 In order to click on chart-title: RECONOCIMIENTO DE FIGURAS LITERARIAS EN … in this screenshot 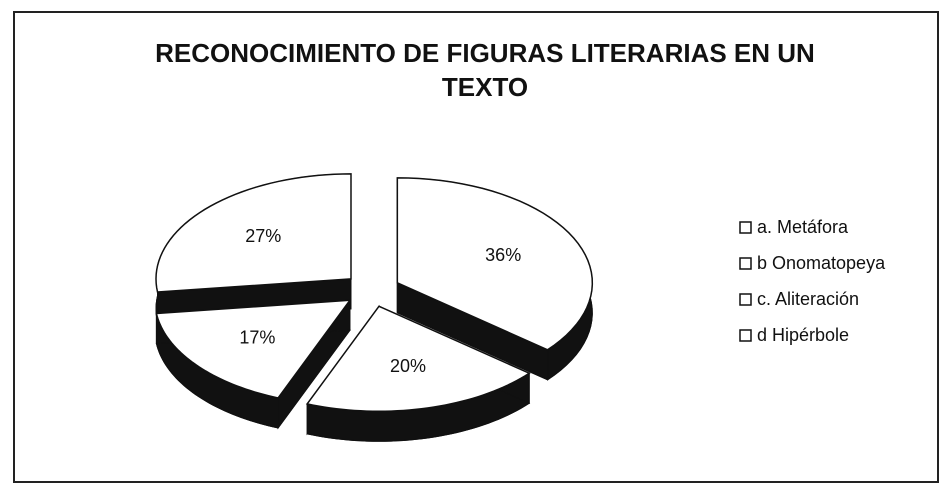, I will do `click(485, 70)`.